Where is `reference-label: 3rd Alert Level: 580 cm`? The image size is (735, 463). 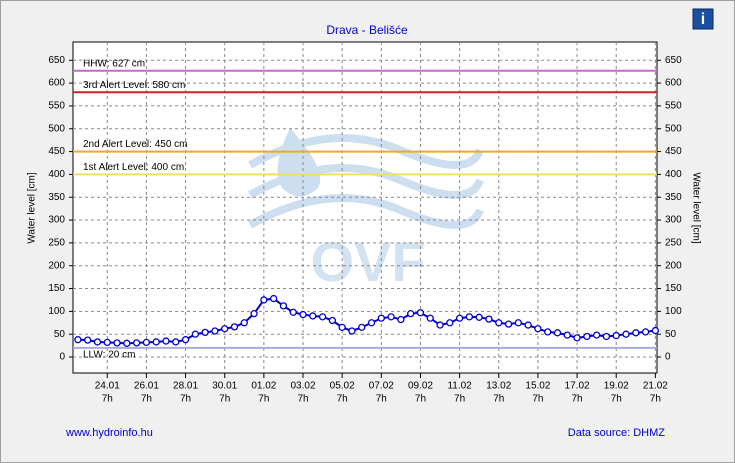 reference-label: 3rd Alert Level: 580 cm is located at coordinates (134, 85).